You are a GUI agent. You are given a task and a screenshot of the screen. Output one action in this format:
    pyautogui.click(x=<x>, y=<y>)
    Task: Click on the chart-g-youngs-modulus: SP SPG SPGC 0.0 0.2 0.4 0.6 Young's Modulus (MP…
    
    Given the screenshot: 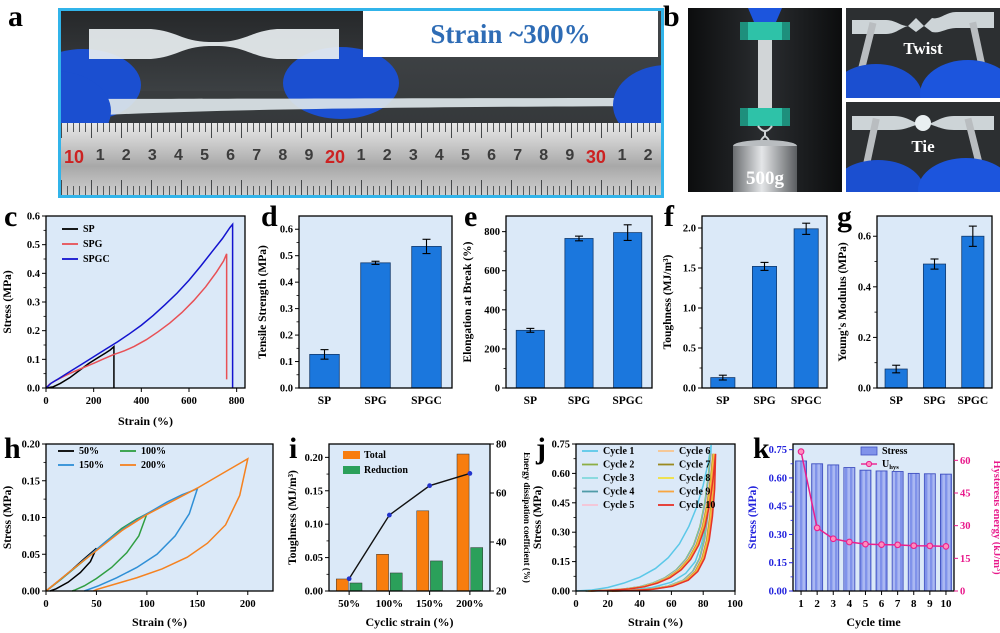 What is the action you would take?
    pyautogui.click(x=915, y=311)
    